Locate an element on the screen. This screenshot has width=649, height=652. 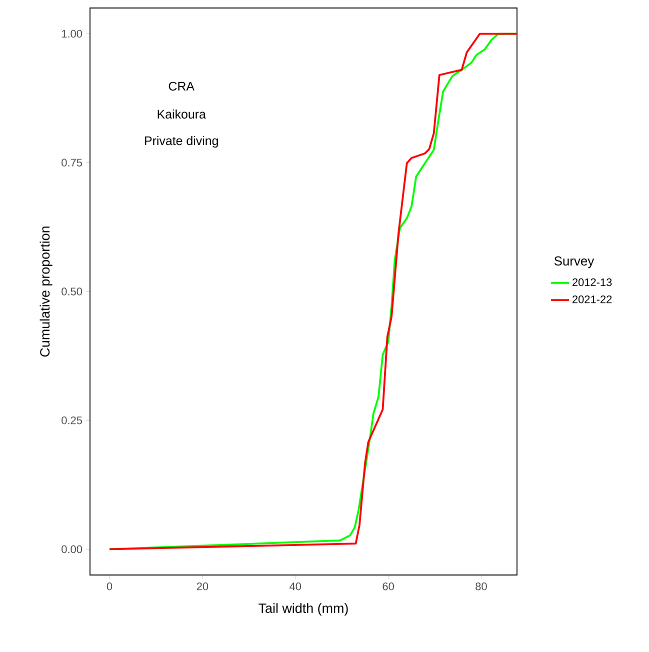
x-axis-title: Tail width (mm) is located at coordinates (303, 609).